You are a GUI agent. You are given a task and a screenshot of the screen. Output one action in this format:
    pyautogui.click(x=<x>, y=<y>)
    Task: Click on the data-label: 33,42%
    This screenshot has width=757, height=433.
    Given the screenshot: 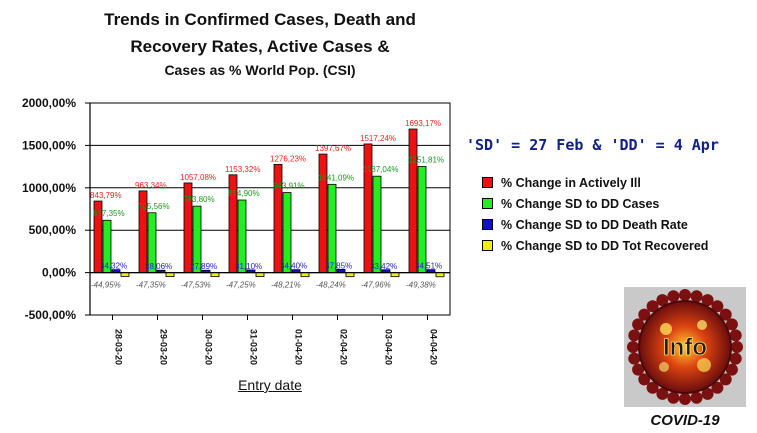 What is the action you would take?
    pyautogui.click(x=383, y=266)
    